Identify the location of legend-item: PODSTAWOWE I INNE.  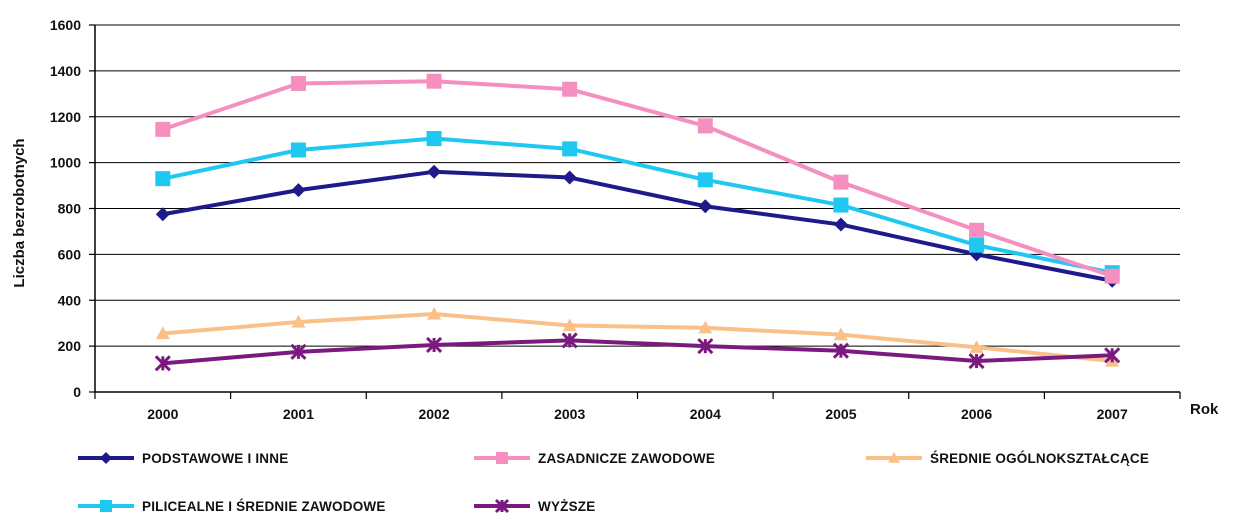
(183, 458).